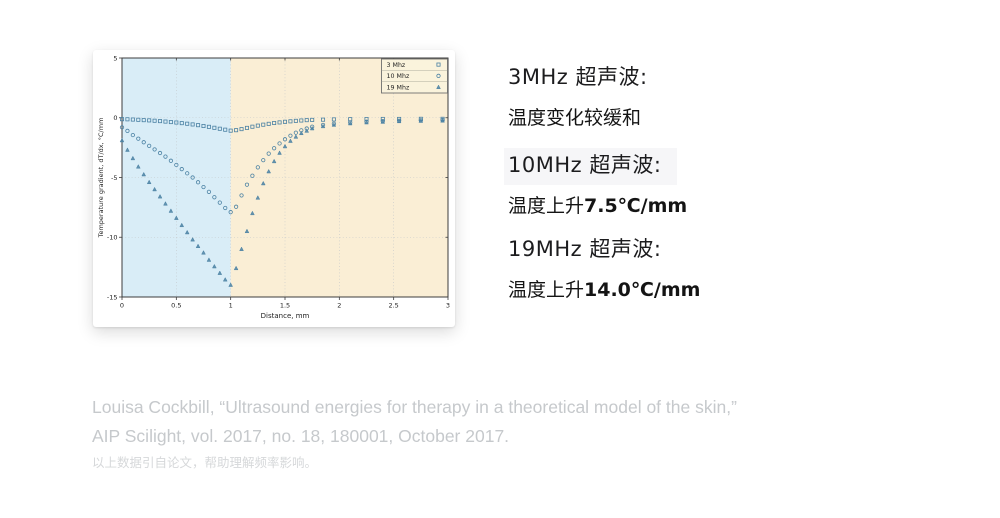 The height and width of the screenshot is (518, 1000). I want to click on note-body-19mhz-value: 14.0℃/mm, so click(642, 290).